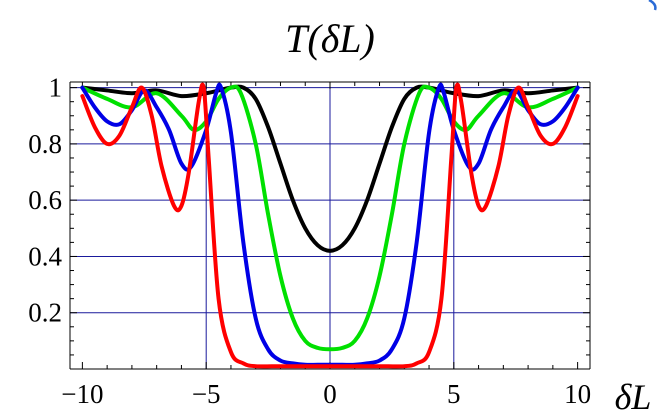 This screenshot has height=417, width=659. What do you see at coordinates (45, 144) in the screenshot?
I see `y-tick-label: 0.8` at bounding box center [45, 144].